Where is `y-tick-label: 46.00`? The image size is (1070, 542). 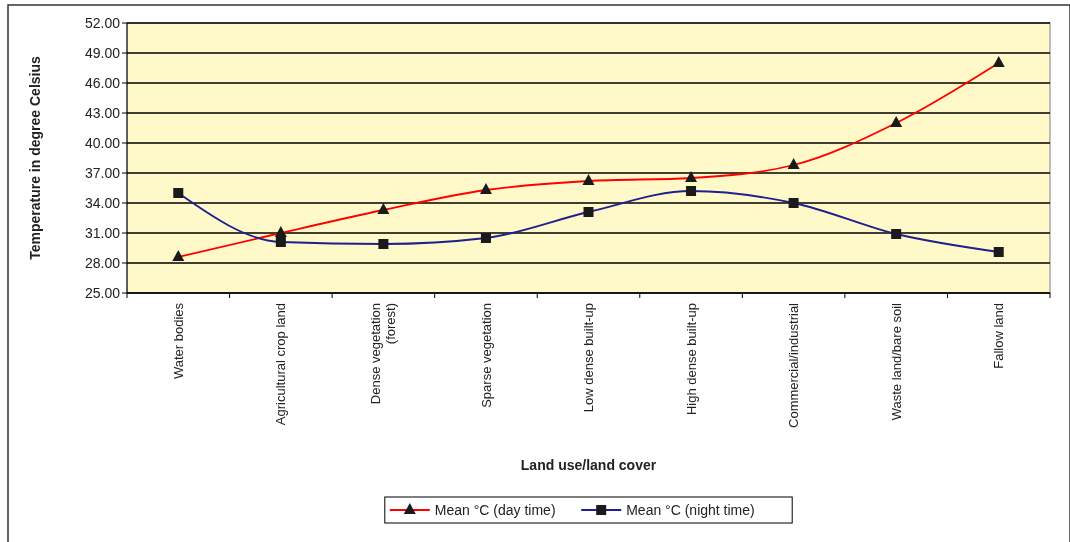 y-tick-label: 46.00 is located at coordinates (102, 82).